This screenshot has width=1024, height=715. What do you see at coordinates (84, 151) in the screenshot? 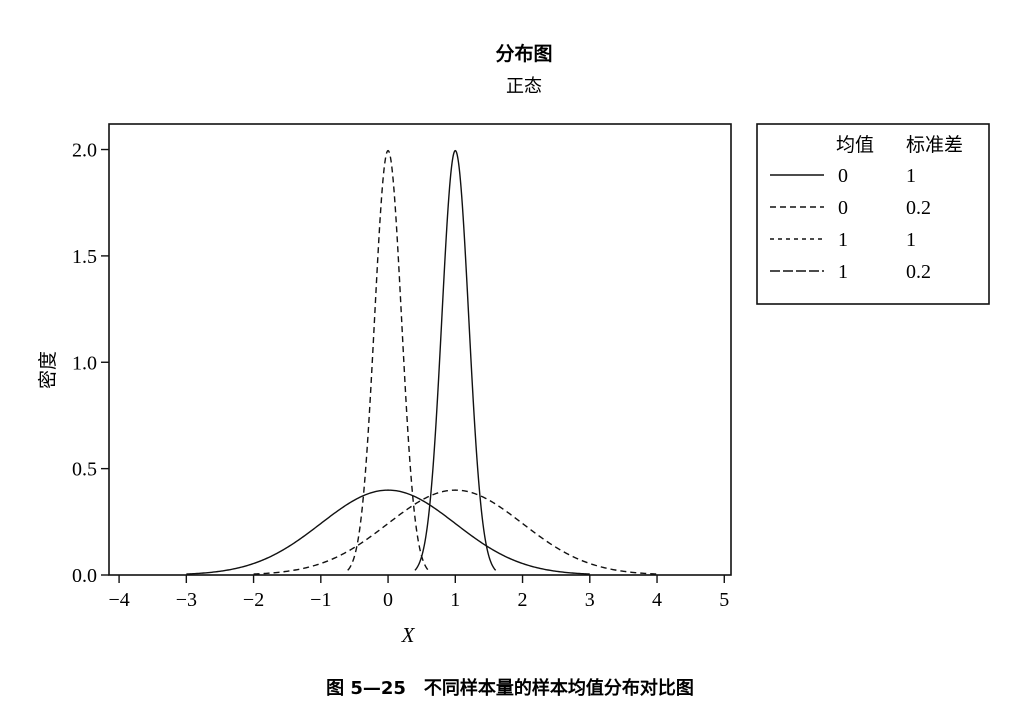
I see `y-tick-label: 2.0` at bounding box center [84, 151].